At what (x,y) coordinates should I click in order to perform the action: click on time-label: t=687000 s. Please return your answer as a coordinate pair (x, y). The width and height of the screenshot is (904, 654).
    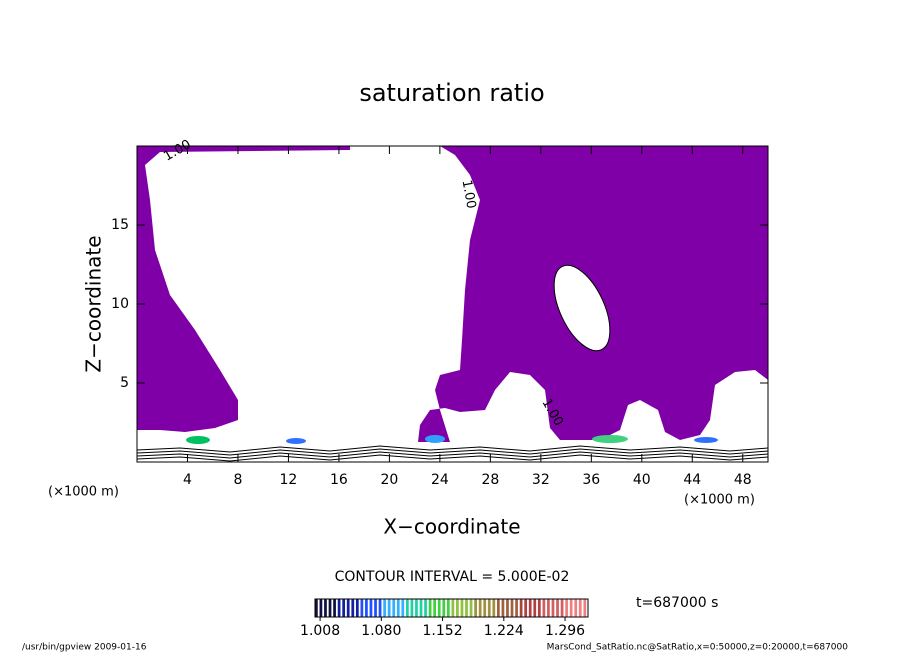
    Looking at the image, I should click on (677, 603).